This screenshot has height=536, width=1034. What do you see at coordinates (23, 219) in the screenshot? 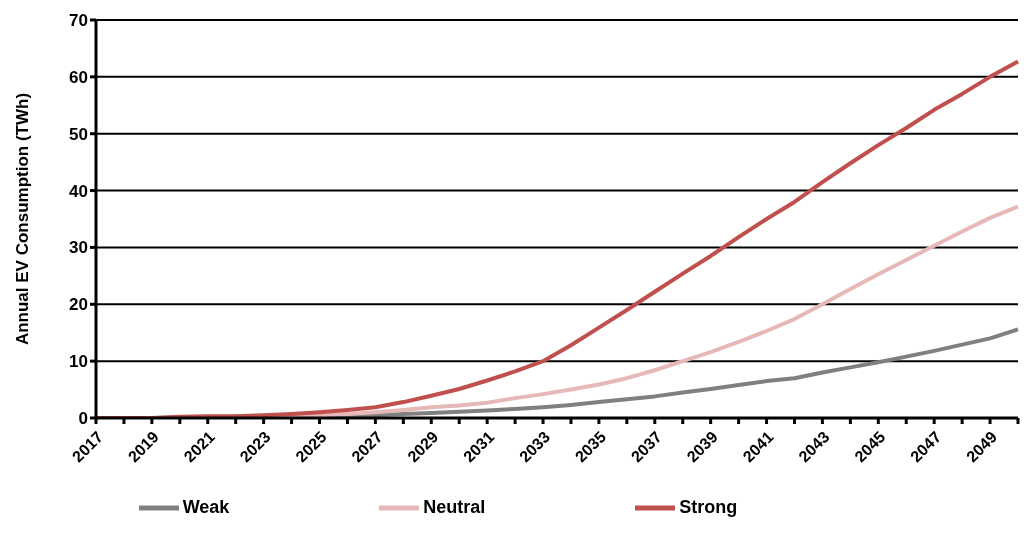
I see `y-axis-title: Annual EV Consumption (TWh)` at bounding box center [23, 219].